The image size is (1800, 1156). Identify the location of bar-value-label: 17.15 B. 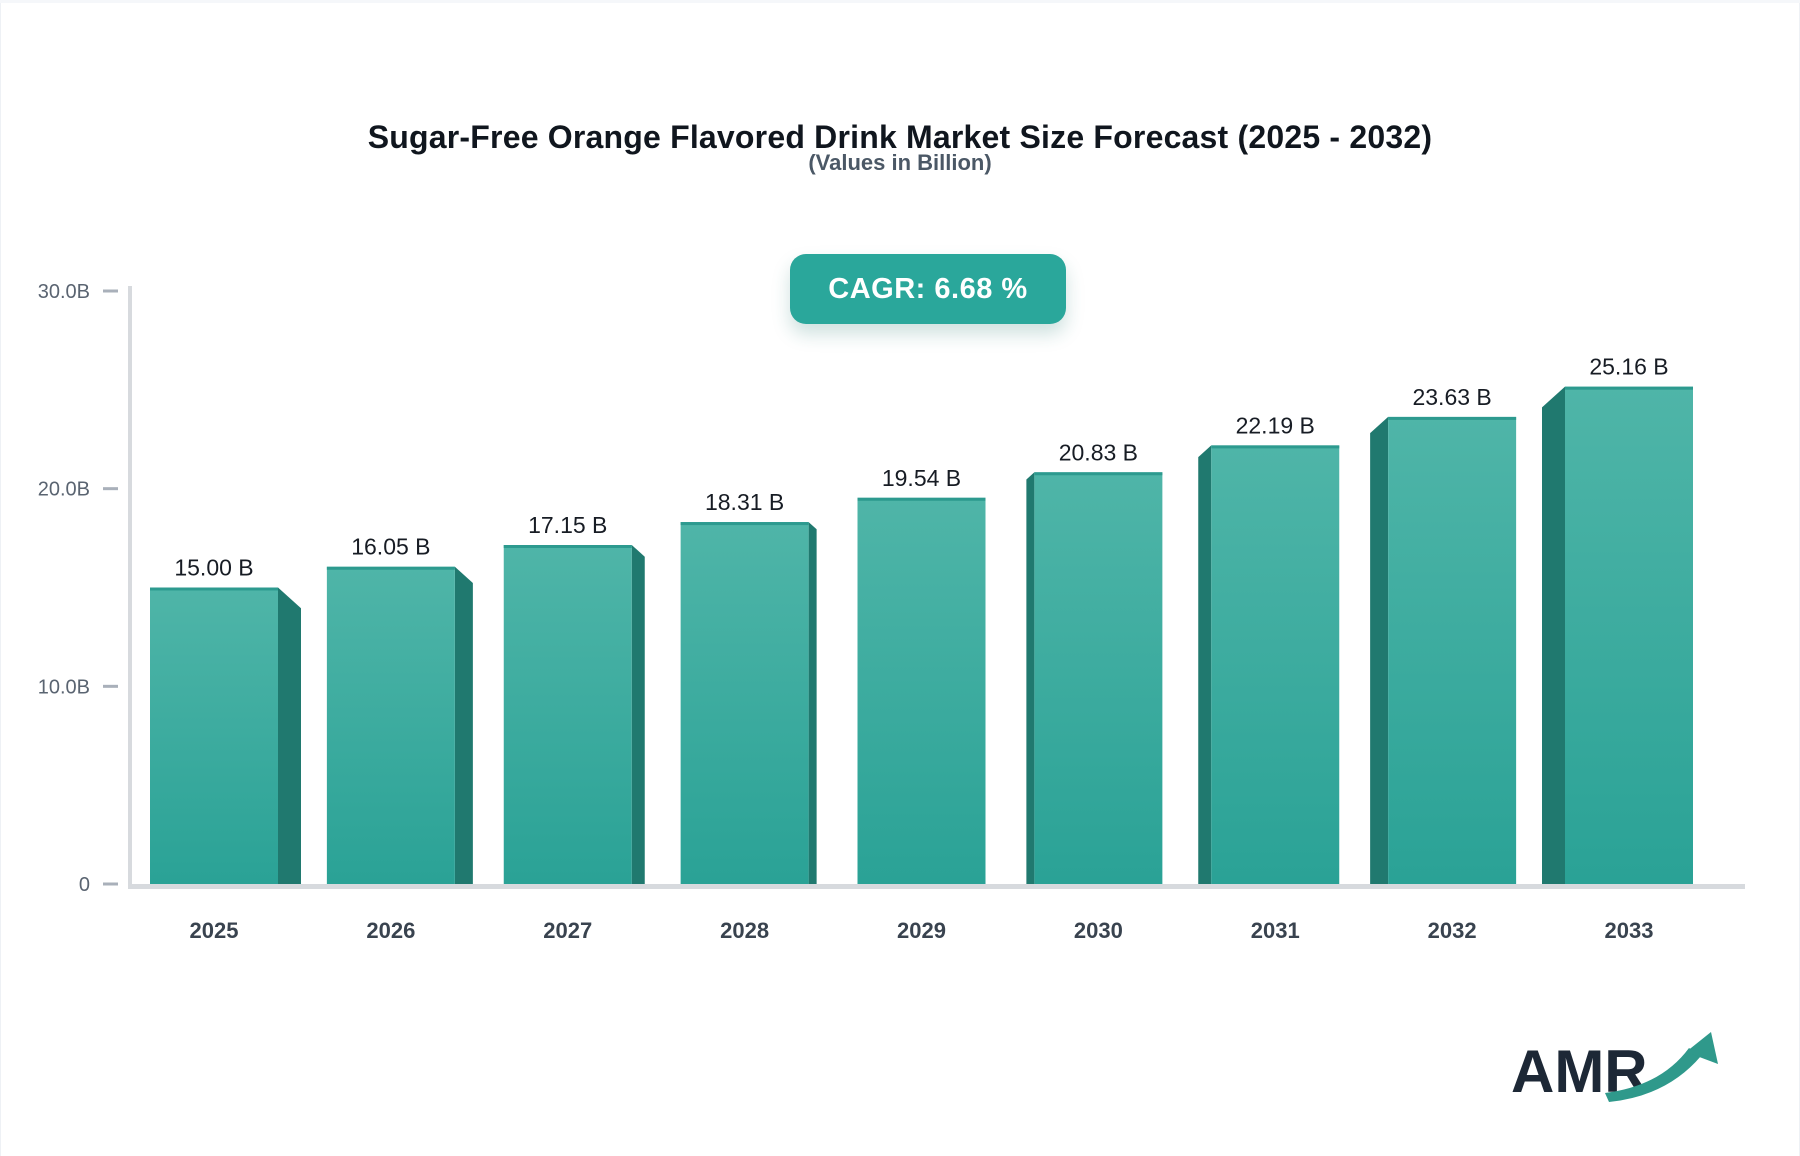
(567, 525).